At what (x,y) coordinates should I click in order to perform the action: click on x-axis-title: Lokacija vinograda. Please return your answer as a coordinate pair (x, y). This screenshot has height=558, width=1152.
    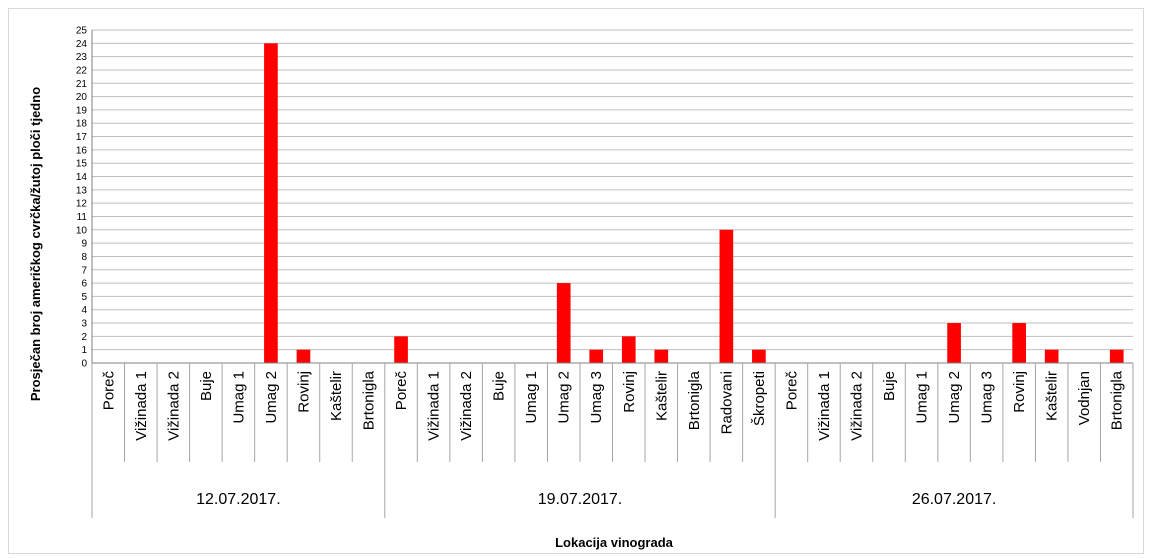
    Looking at the image, I should click on (614, 542).